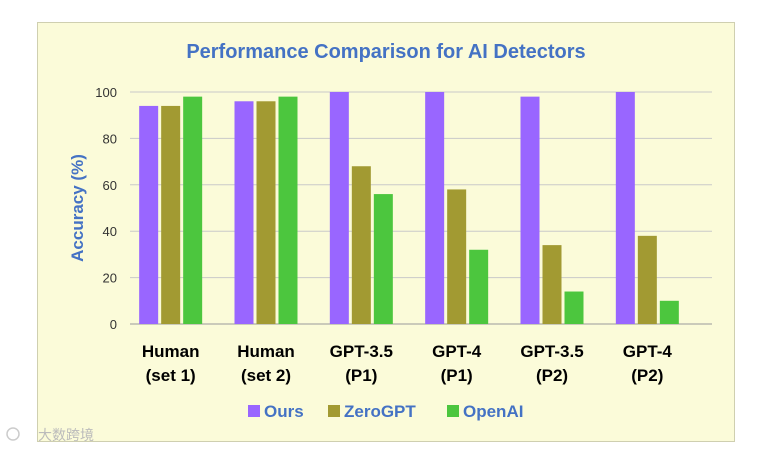 Image resolution: width=777 pixels, height=450 pixels. Describe the element at coordinates (334, 411) in the screenshot. I see `legend-swatch-zerogpt` at that location.